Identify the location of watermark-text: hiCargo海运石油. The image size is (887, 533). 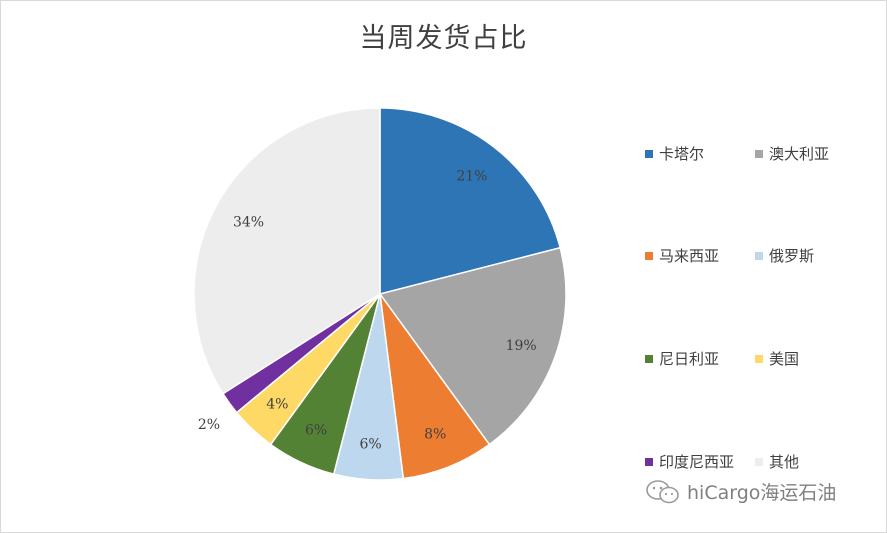
(762, 493).